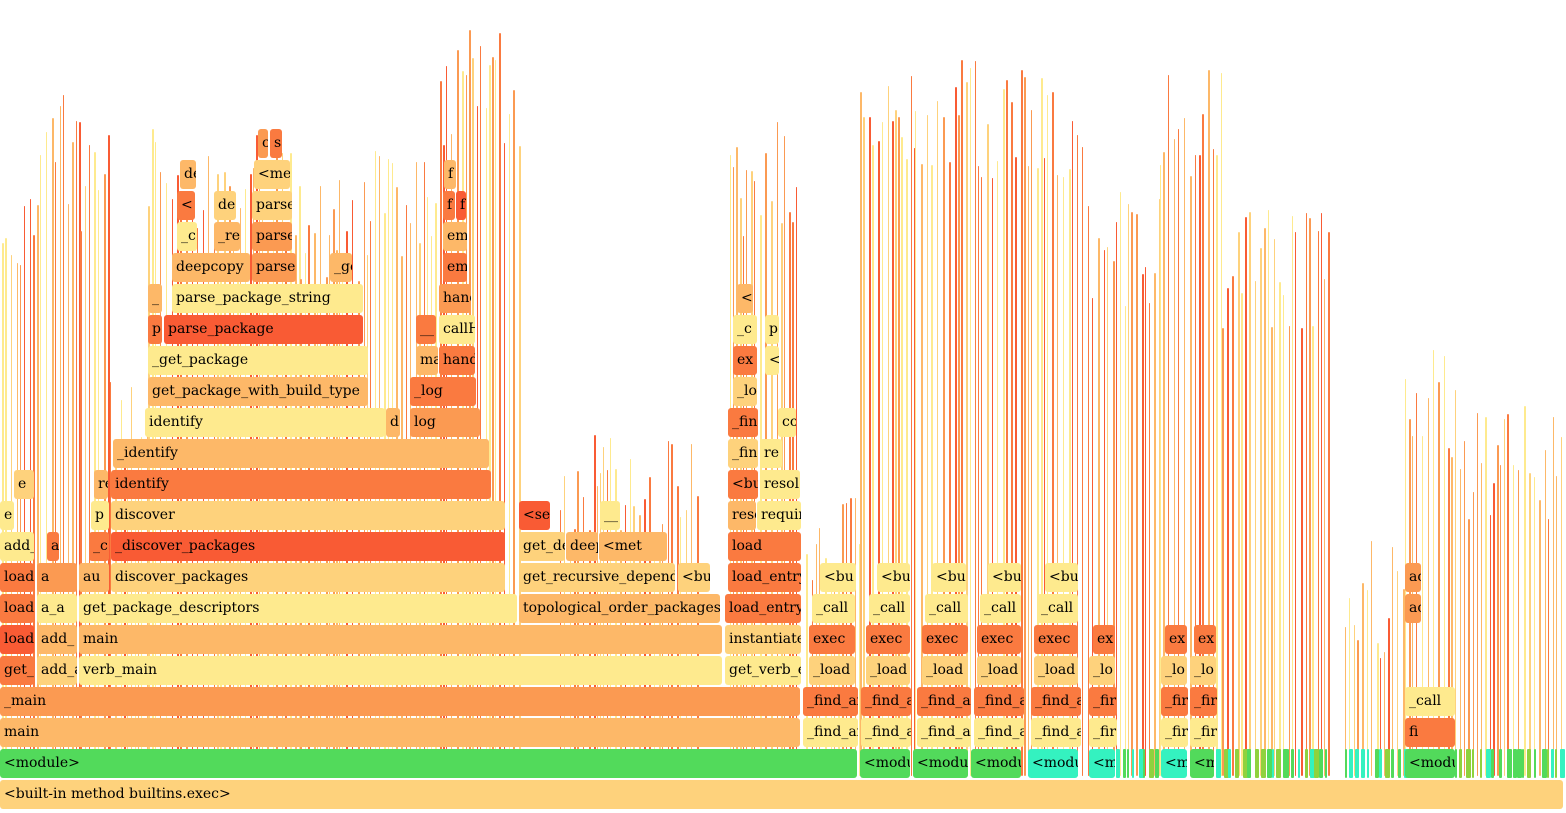 This screenshot has height=813, width=1566. I want to click on flame-frame: _fin, so click(743, 453).